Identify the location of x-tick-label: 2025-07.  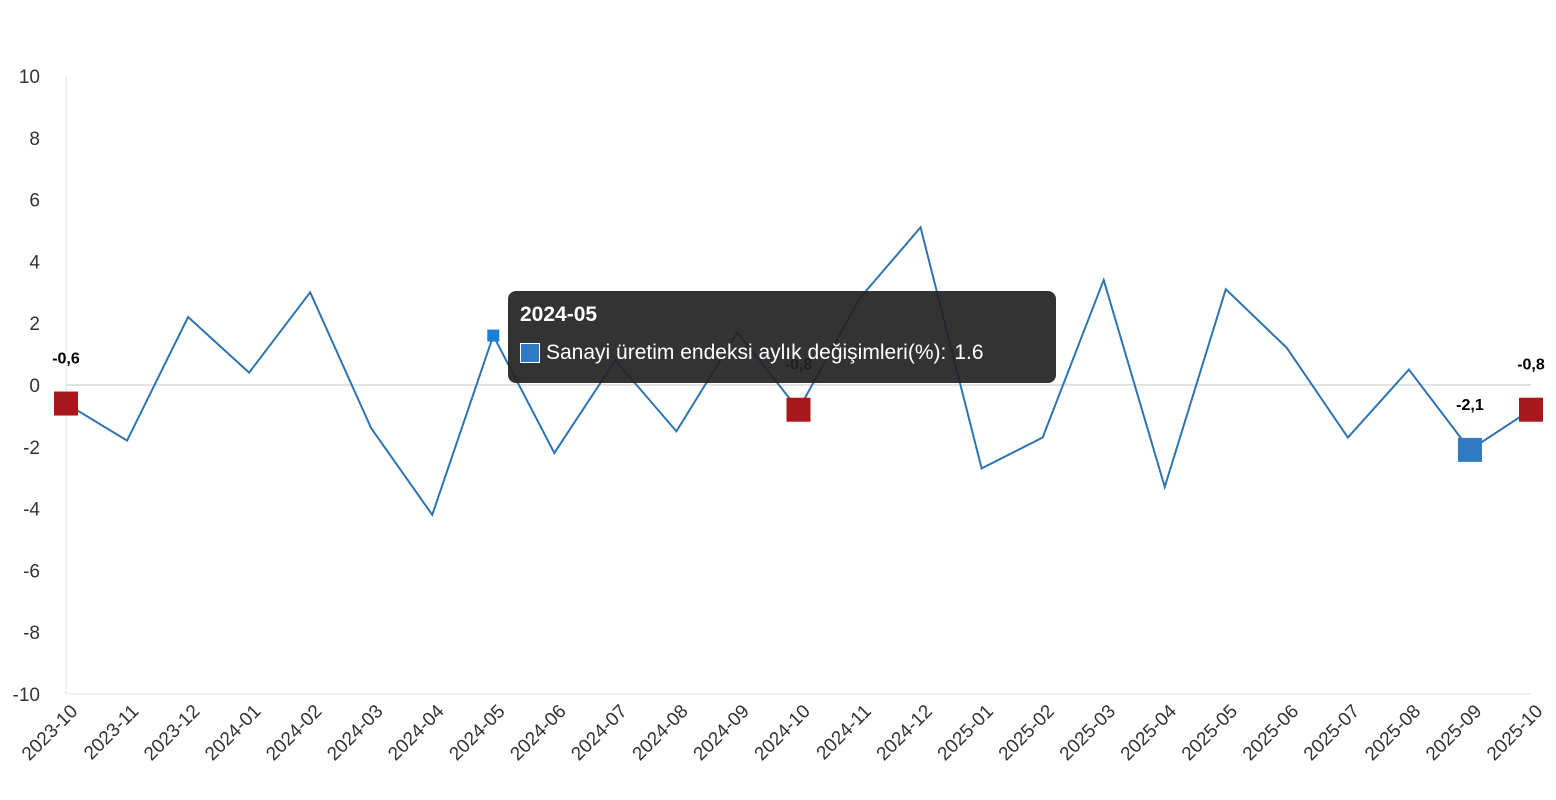
(1332, 733).